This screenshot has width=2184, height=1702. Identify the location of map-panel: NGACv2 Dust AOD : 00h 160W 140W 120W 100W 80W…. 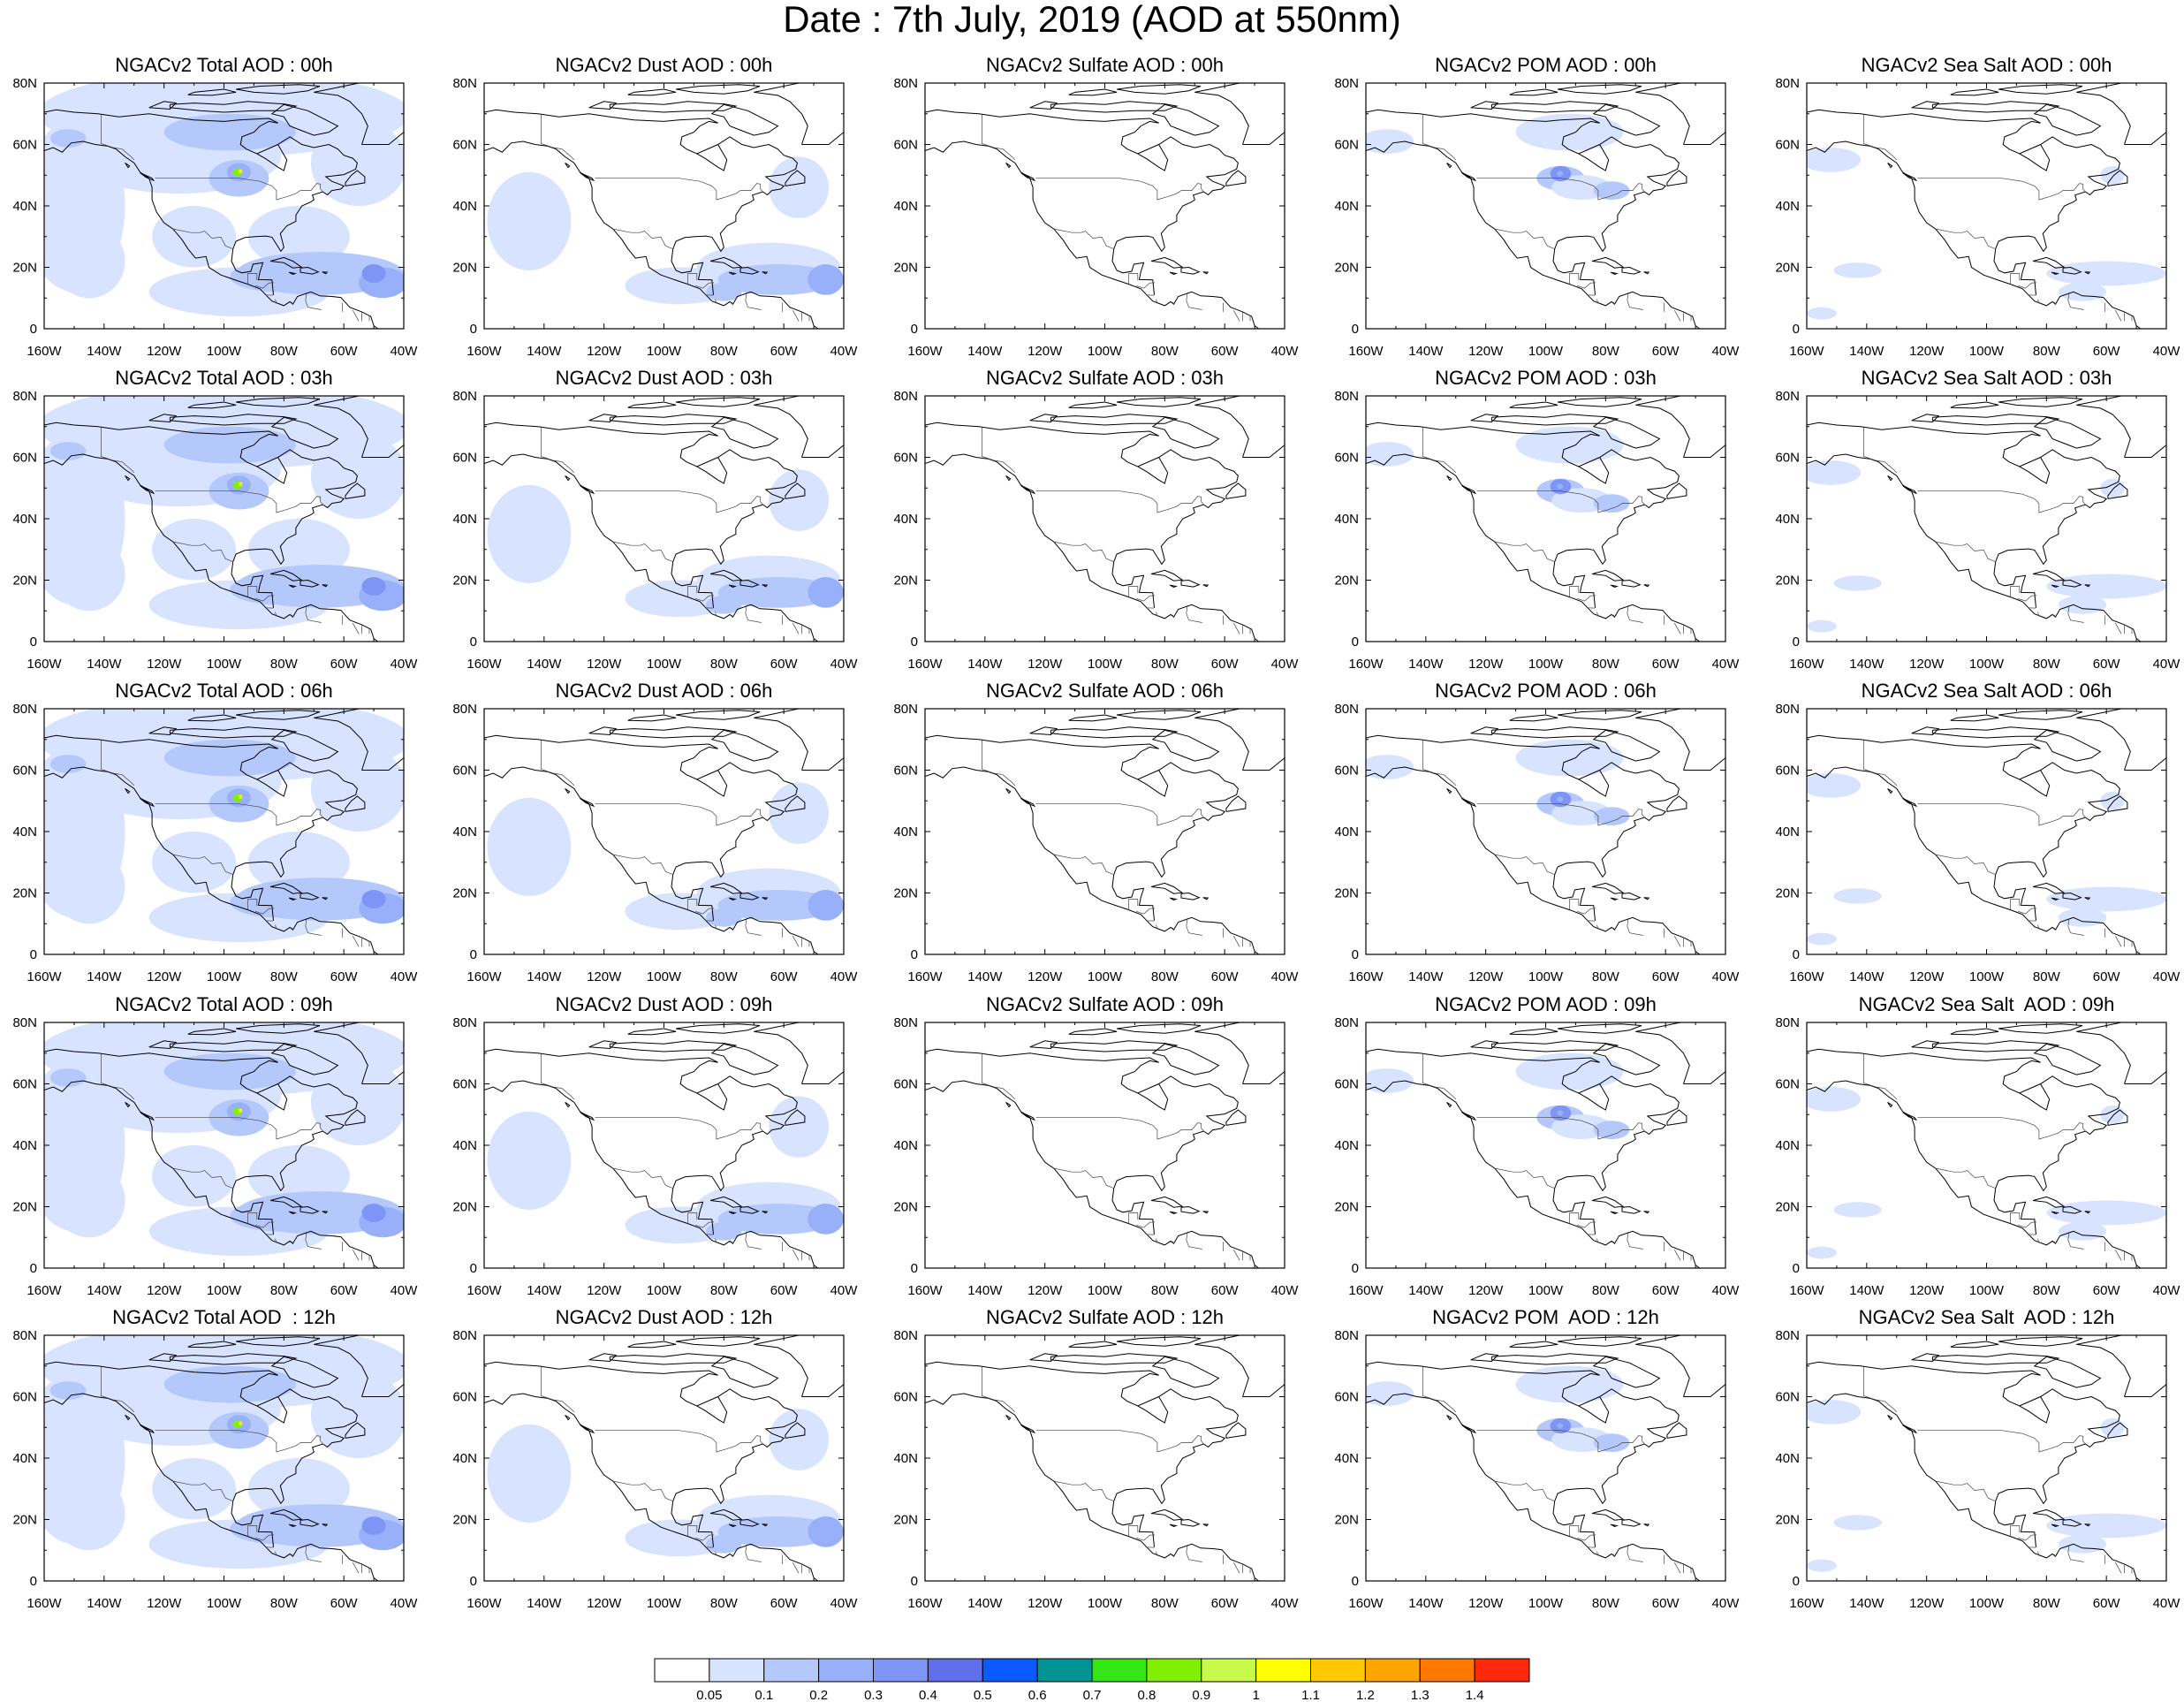
(649, 207).